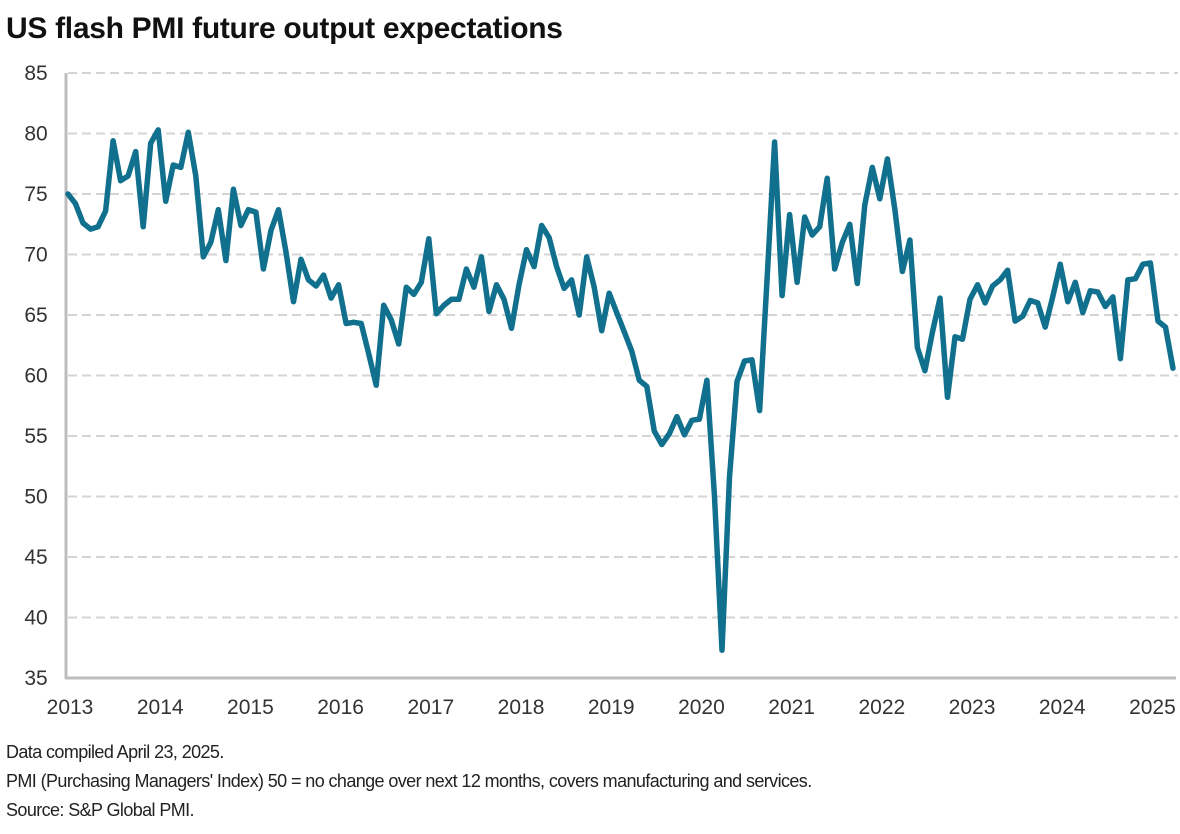 This screenshot has height=834, width=1180. Describe the element at coordinates (881, 707) in the screenshot. I see `x-tick-label: 2022` at that location.